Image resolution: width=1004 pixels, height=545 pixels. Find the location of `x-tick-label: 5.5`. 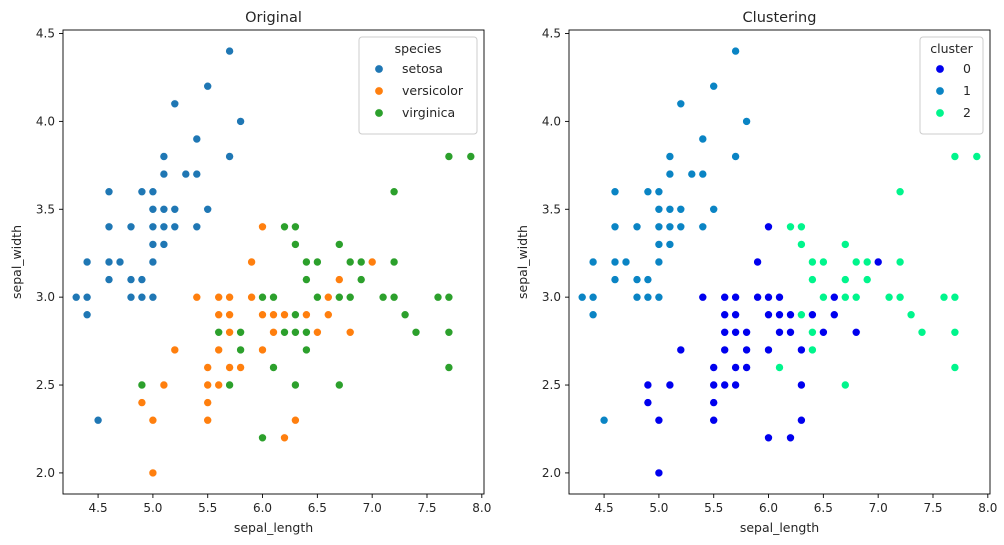

x-tick-label: 5.5 is located at coordinates (207, 508).